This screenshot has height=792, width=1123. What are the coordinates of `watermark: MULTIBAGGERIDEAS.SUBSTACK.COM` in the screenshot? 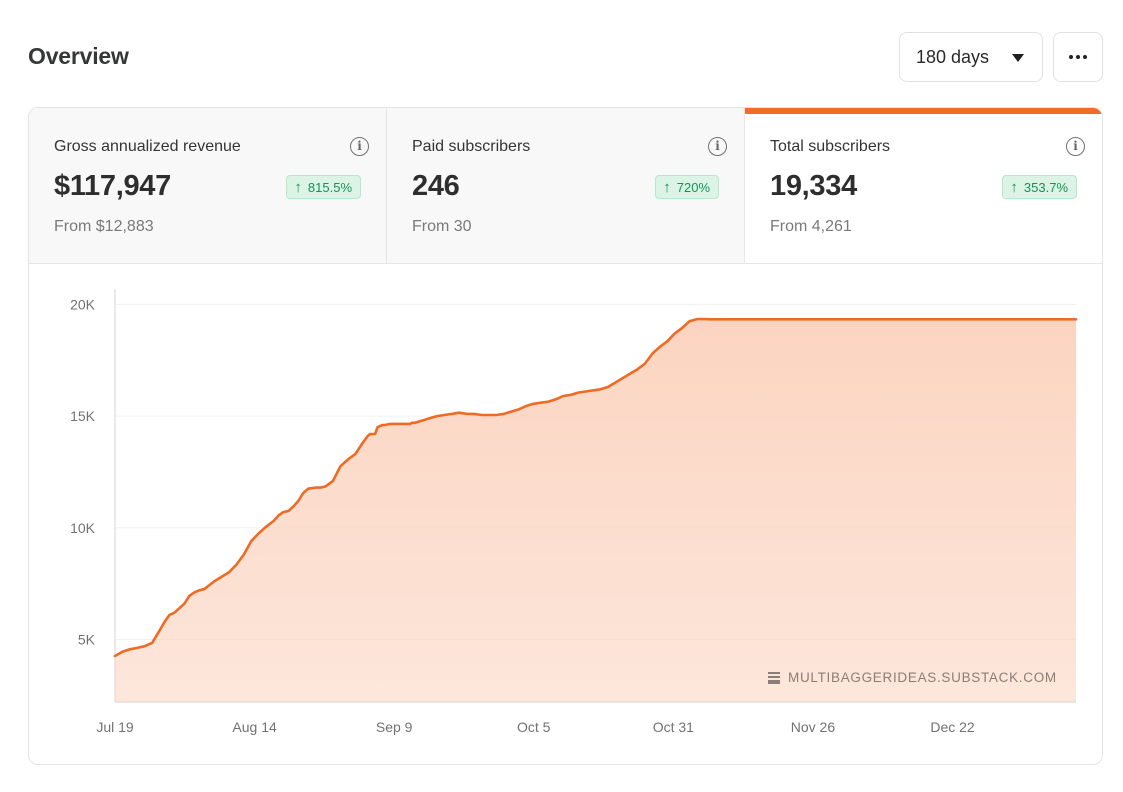 It's located at (912, 677).